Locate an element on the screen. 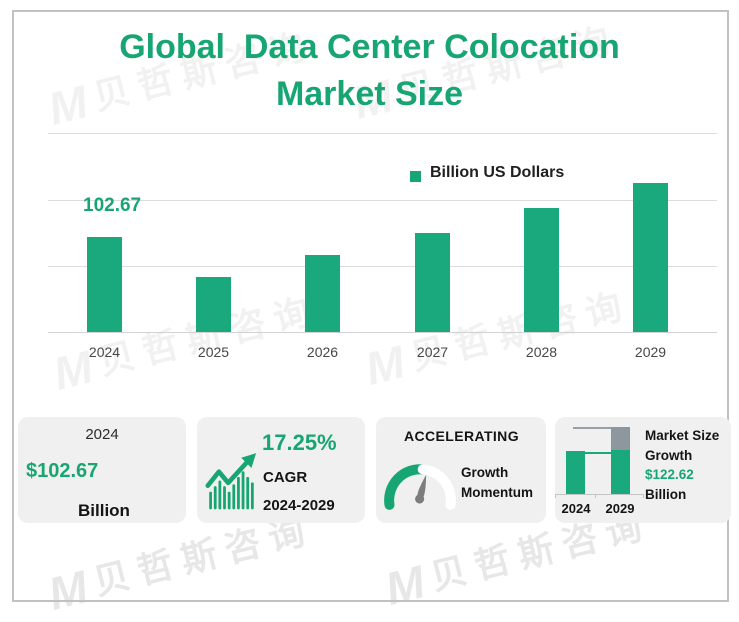  x-axis-label-2026: 2026 is located at coordinates (322, 352).